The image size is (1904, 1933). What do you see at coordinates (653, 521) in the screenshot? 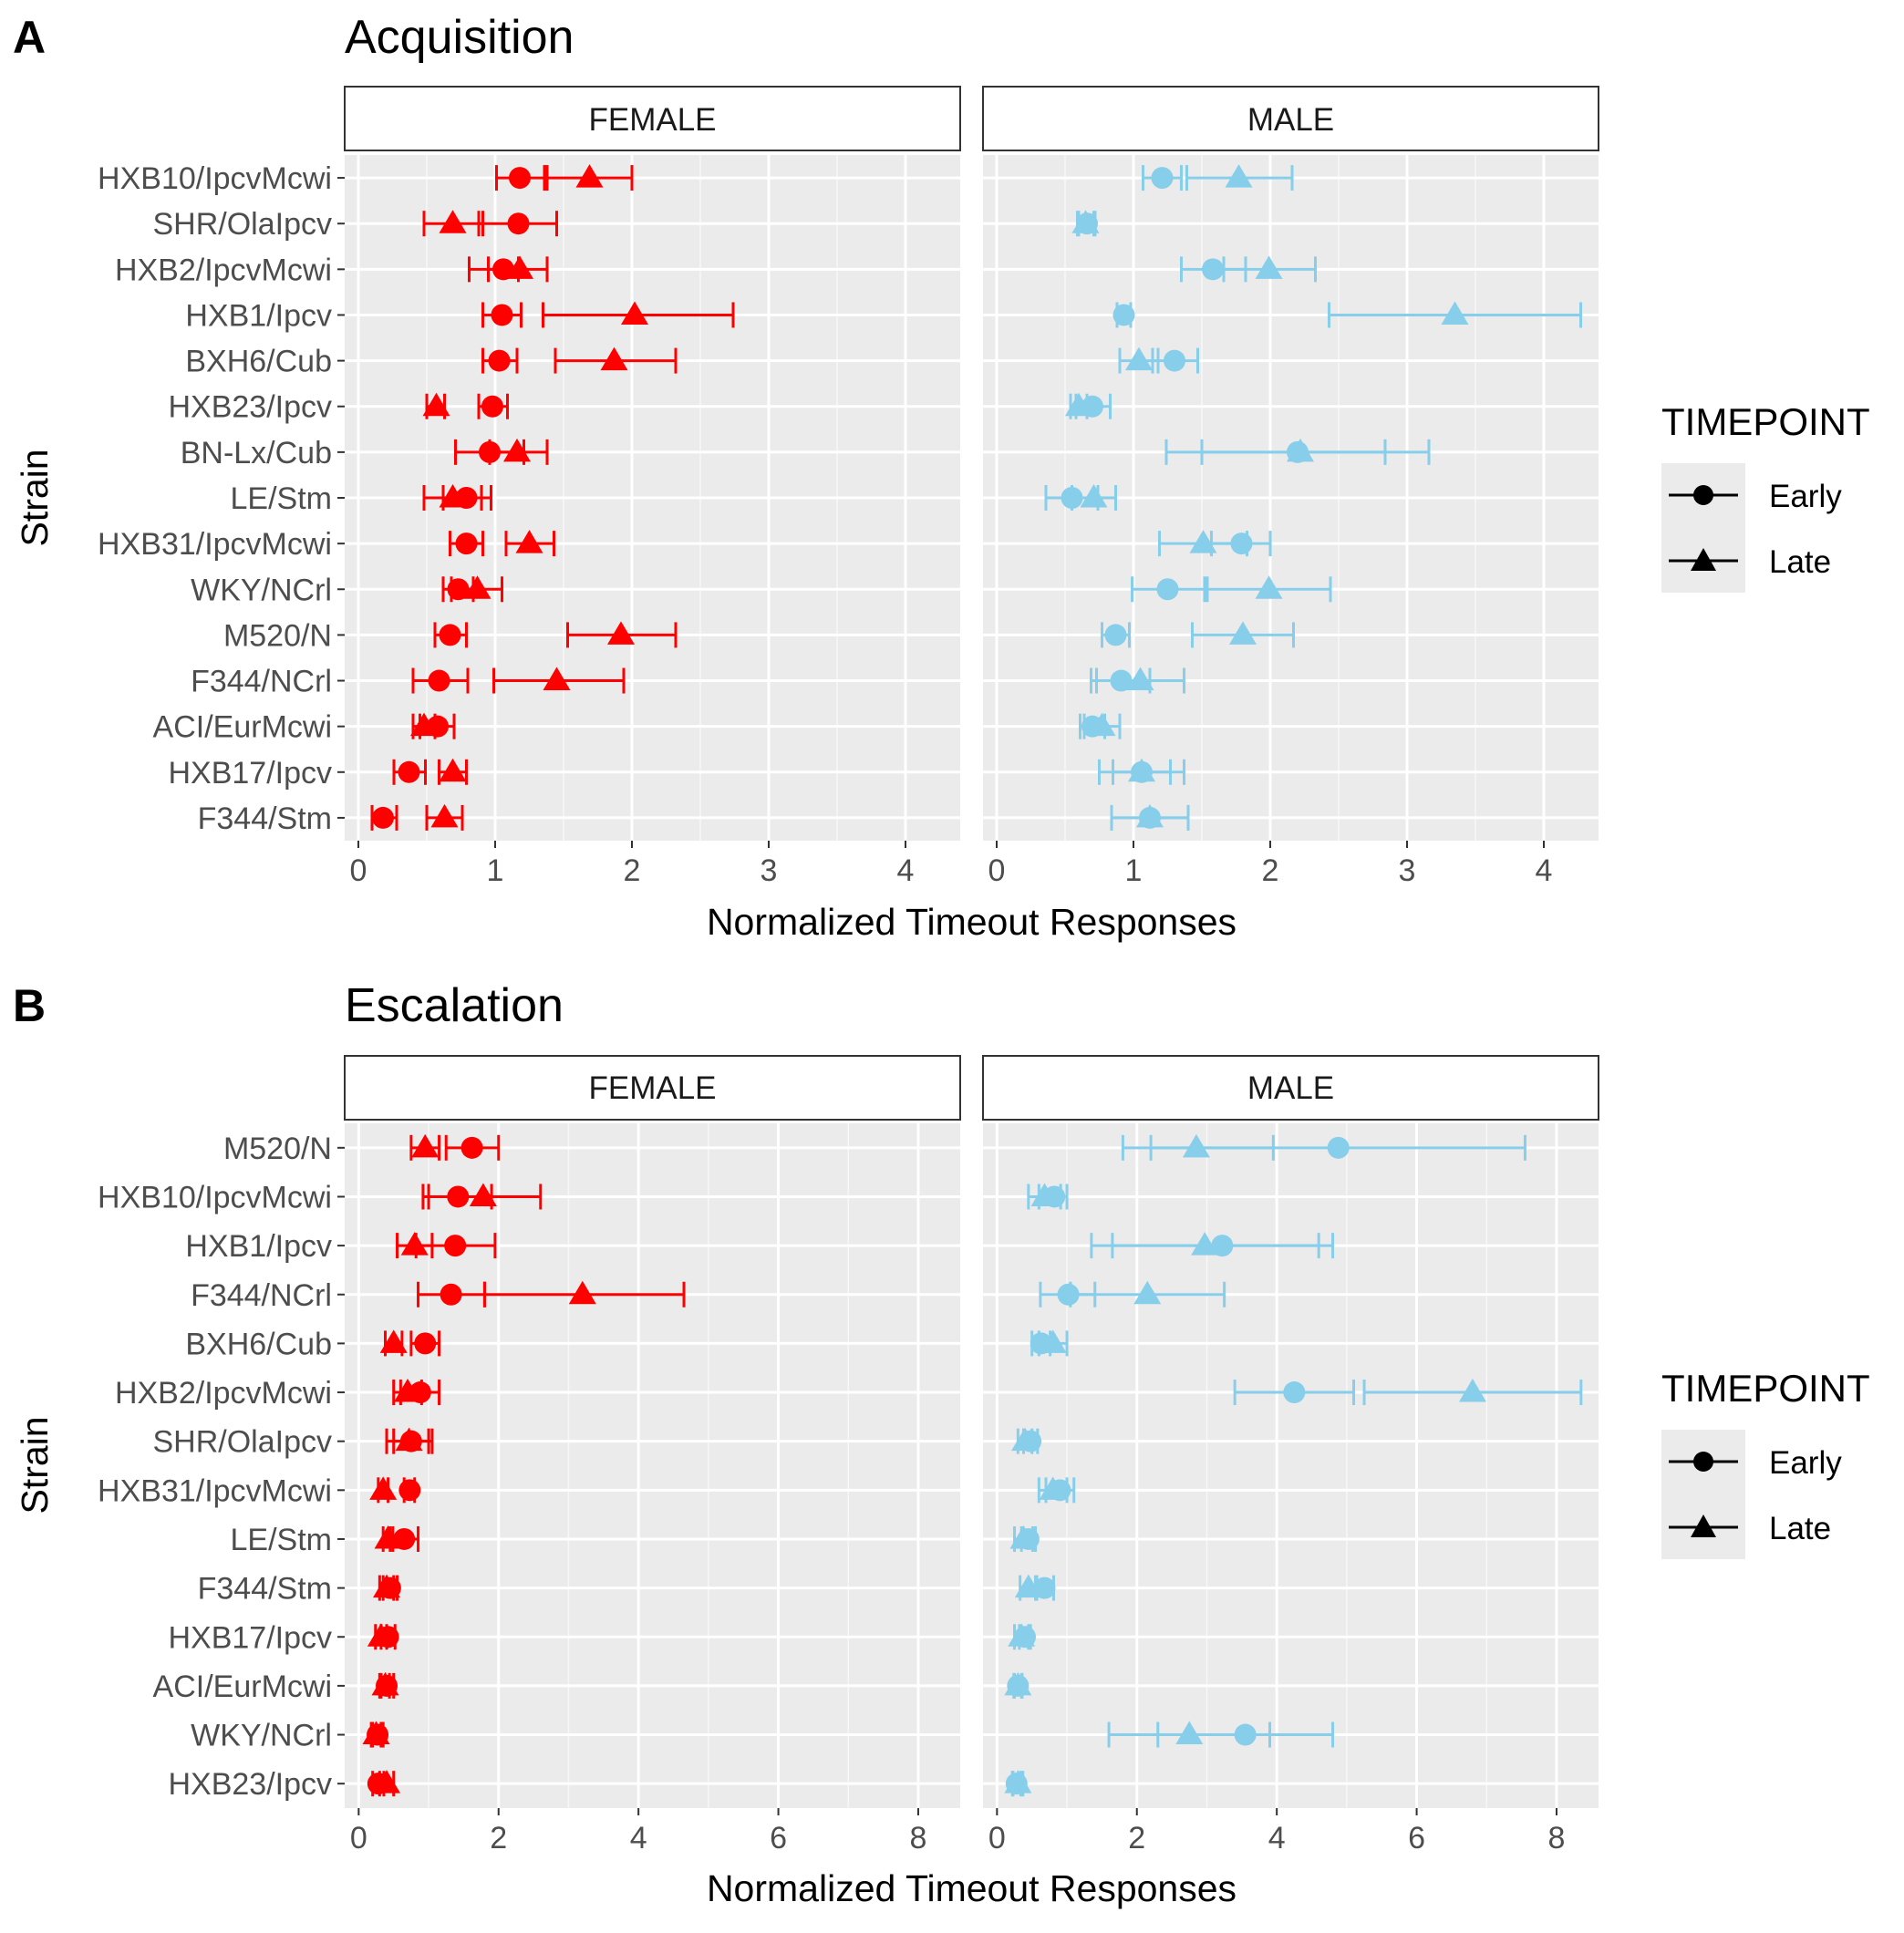
I see `facet-female: 0 1 2 3 4` at bounding box center [653, 521].